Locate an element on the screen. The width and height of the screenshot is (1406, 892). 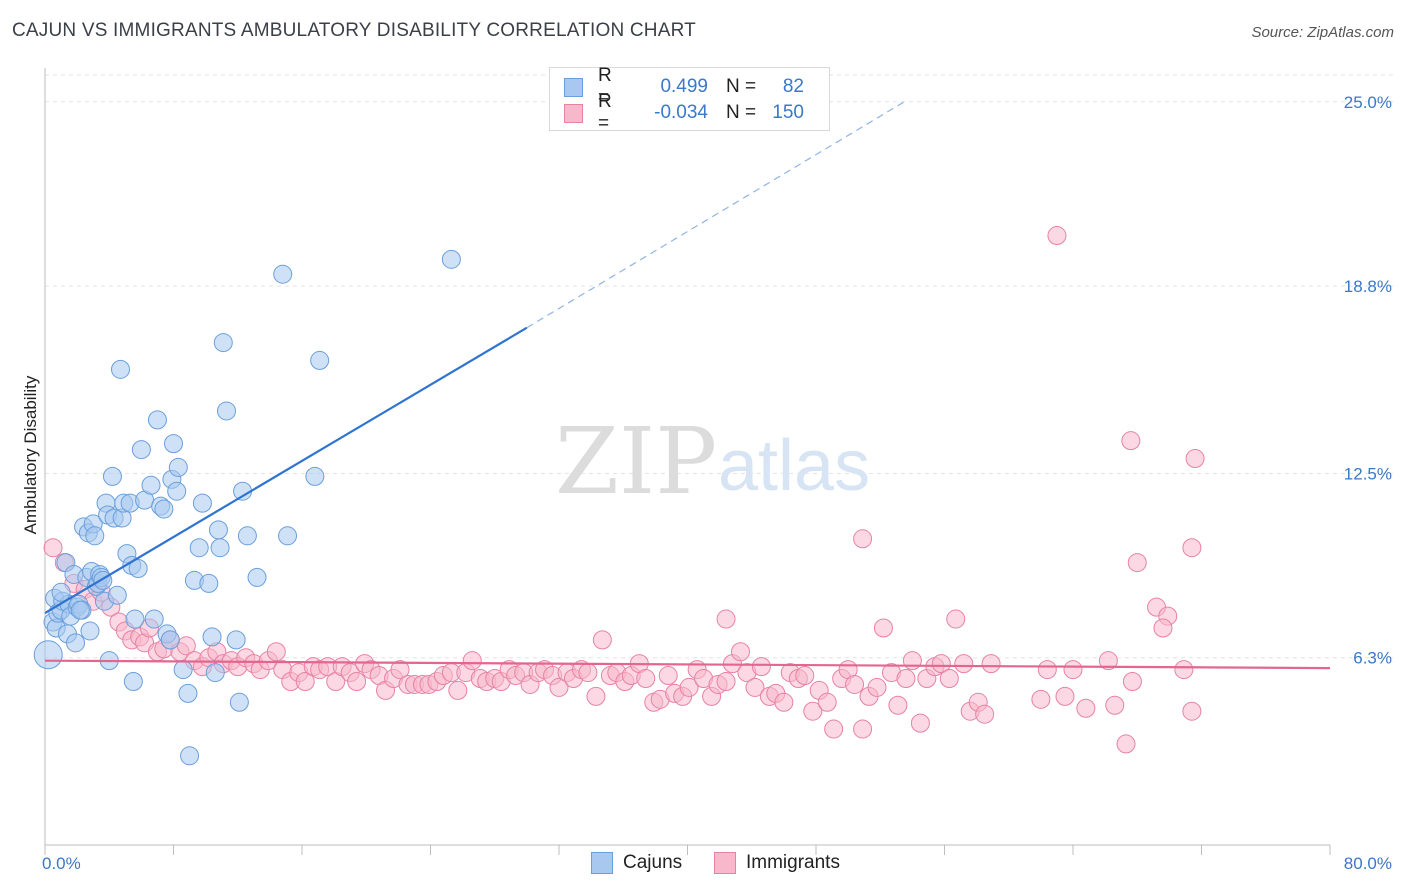
legend-r-value: -0.034 is located at coordinates (681, 112).